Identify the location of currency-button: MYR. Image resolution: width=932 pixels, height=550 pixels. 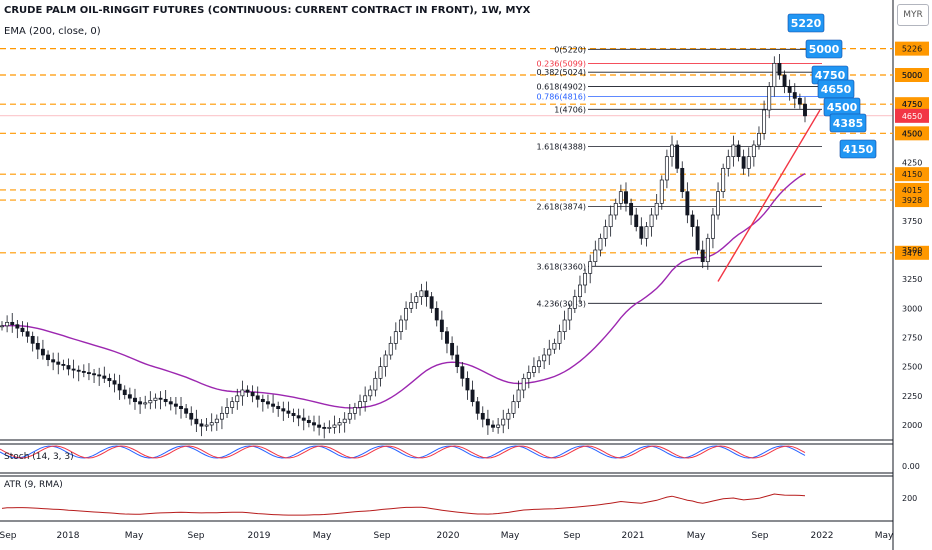
(913, 15).